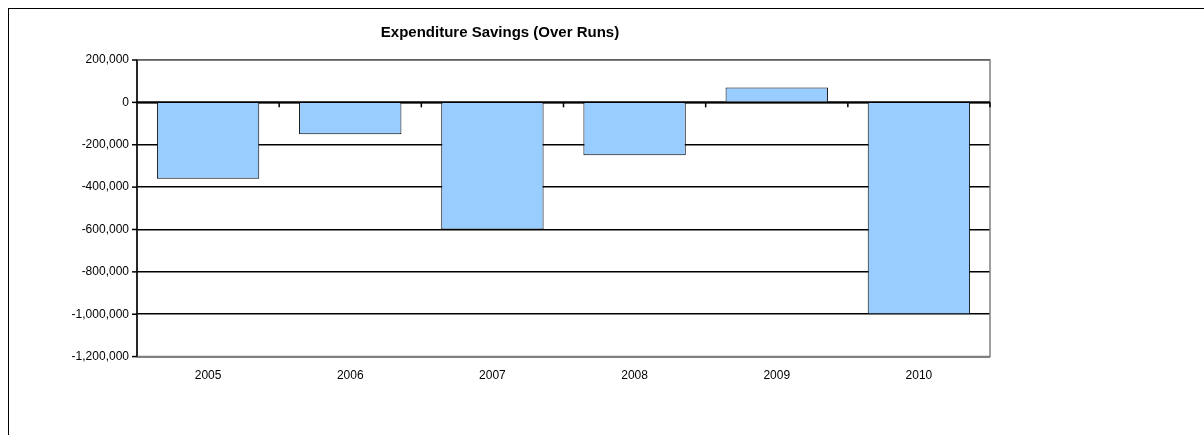 The width and height of the screenshot is (1204, 435). Describe the element at coordinates (919, 375) in the screenshot. I see `x-tick-label: 2010` at that location.